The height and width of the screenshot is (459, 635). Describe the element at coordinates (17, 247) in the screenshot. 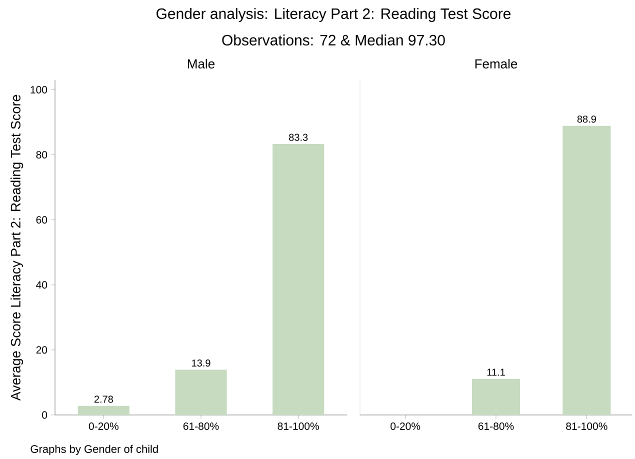

I see `y-axis-title: Average Score Literacy Part 2: Reading Test Score` at that location.